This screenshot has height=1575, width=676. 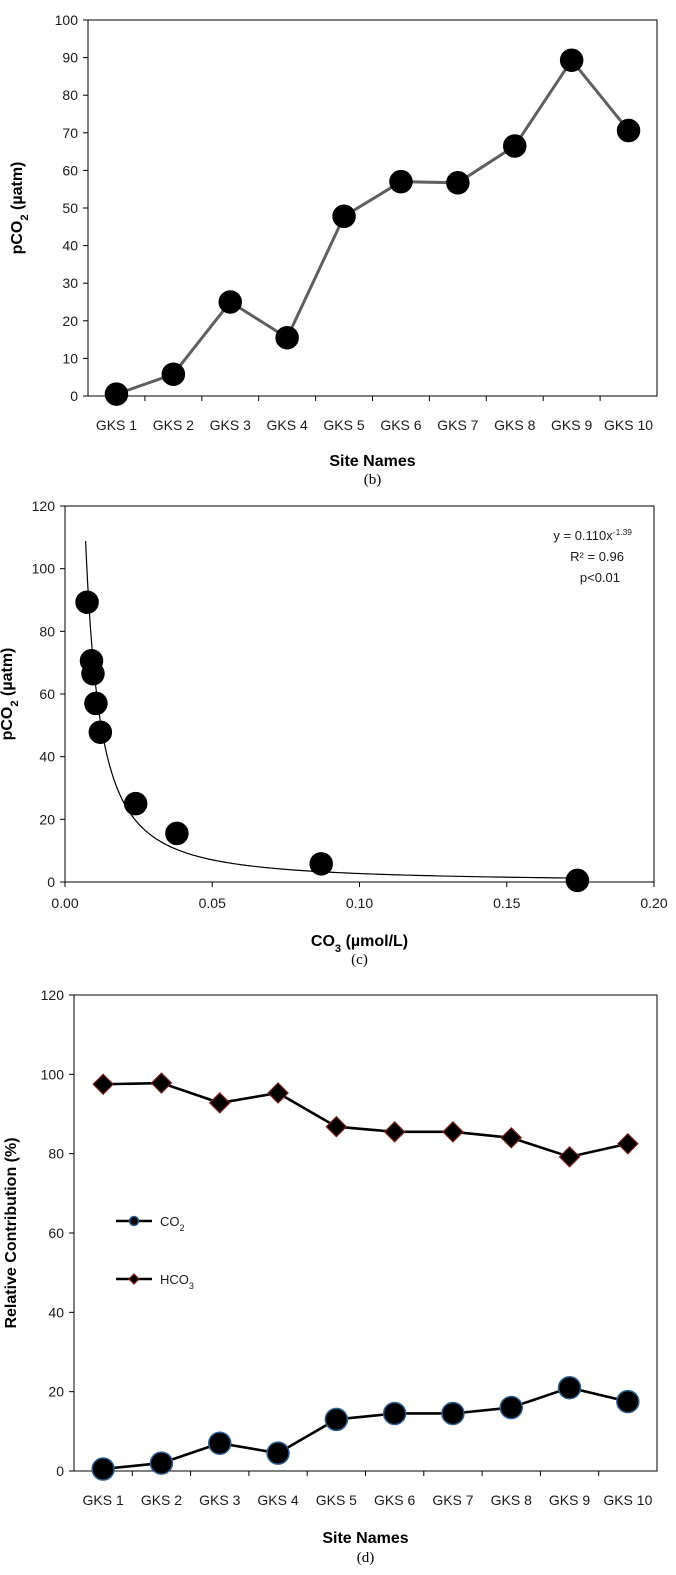 I want to click on trend-equation: y = 0.110x-1.39, so click(x=592, y=535).